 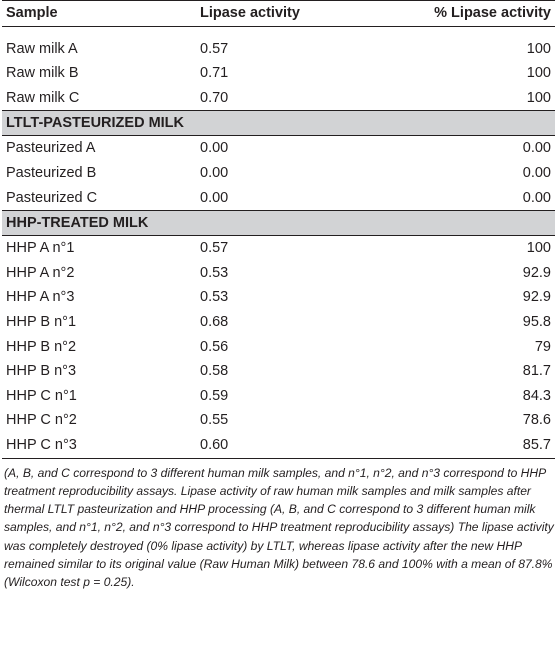 I want to click on header-percent-lipase-activity: % Lipase activity, so click(x=492, y=13).